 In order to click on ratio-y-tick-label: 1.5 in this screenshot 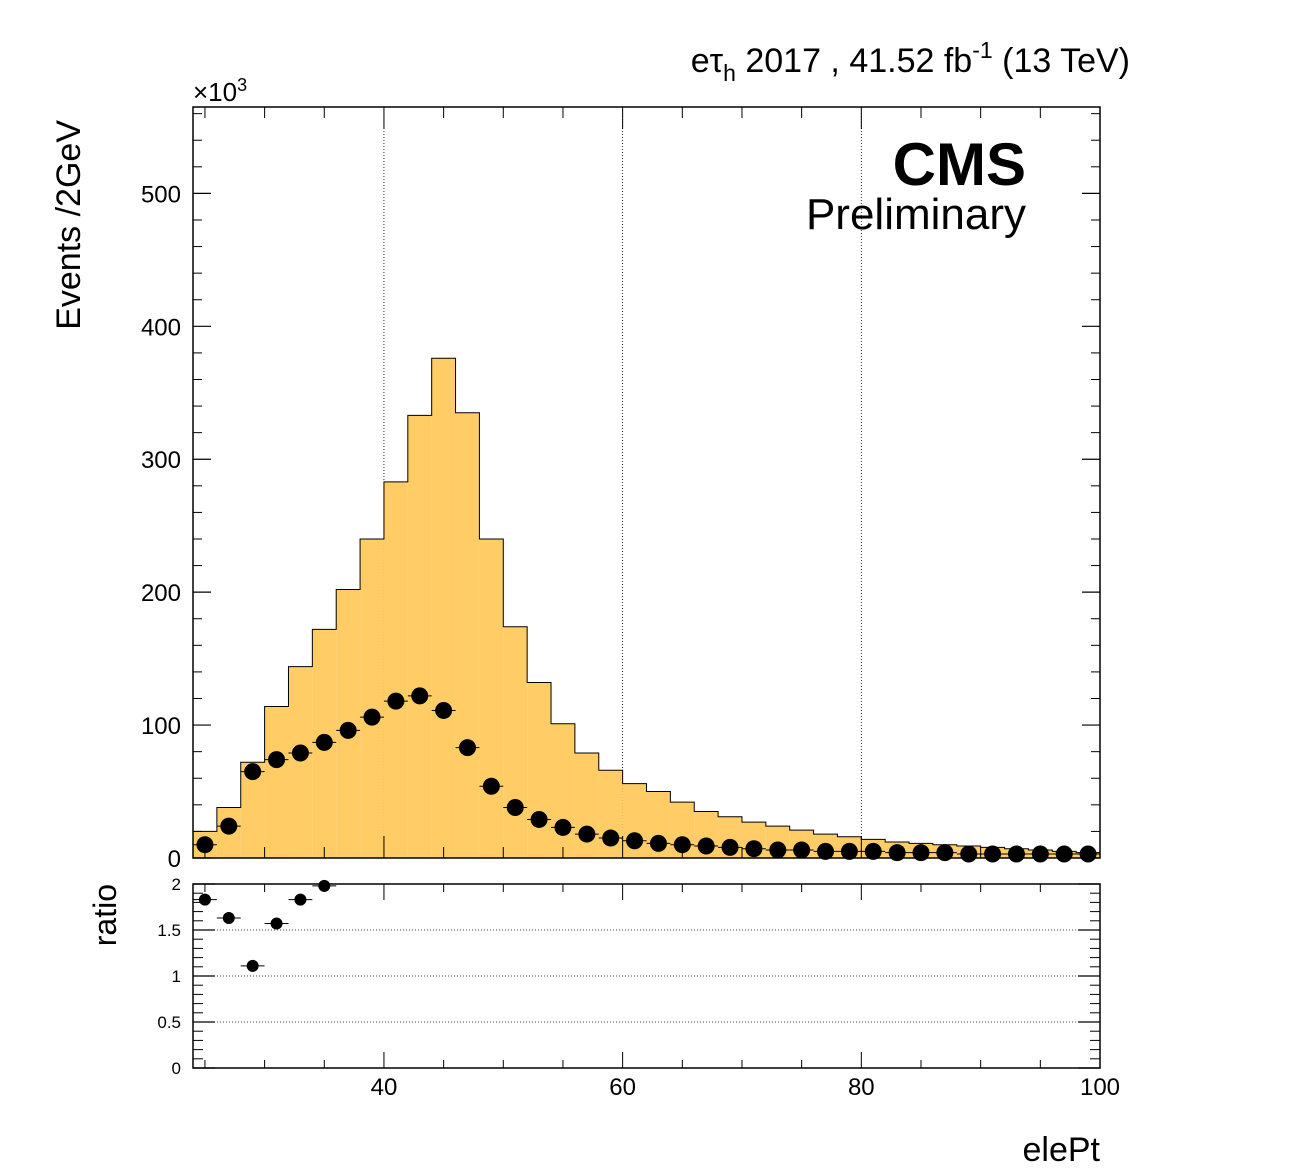, I will do `click(169, 930)`.